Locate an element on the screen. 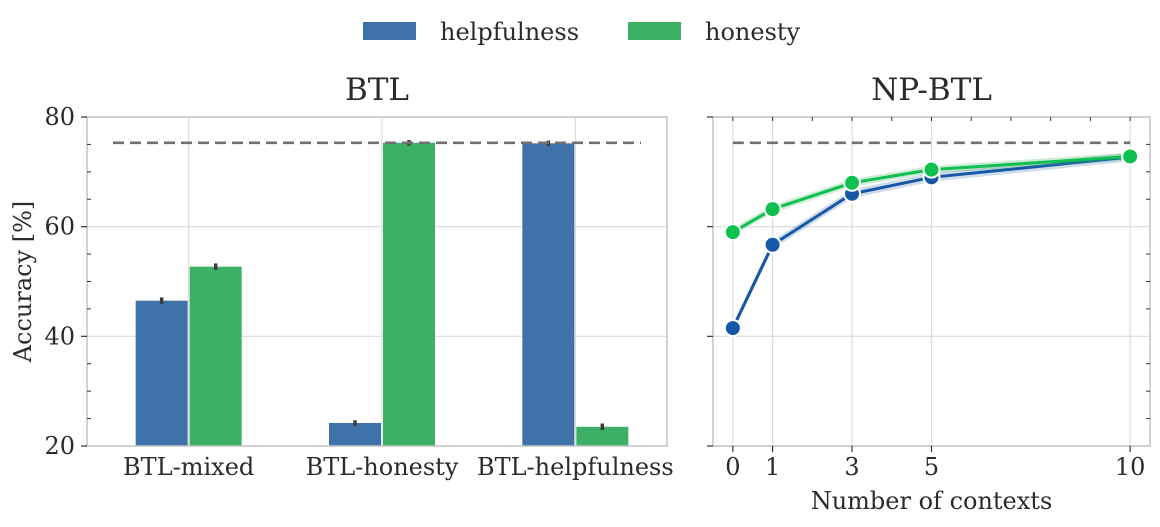 This screenshot has height=527, width=1160. chart-title-btl: BTL is located at coordinates (377, 90).